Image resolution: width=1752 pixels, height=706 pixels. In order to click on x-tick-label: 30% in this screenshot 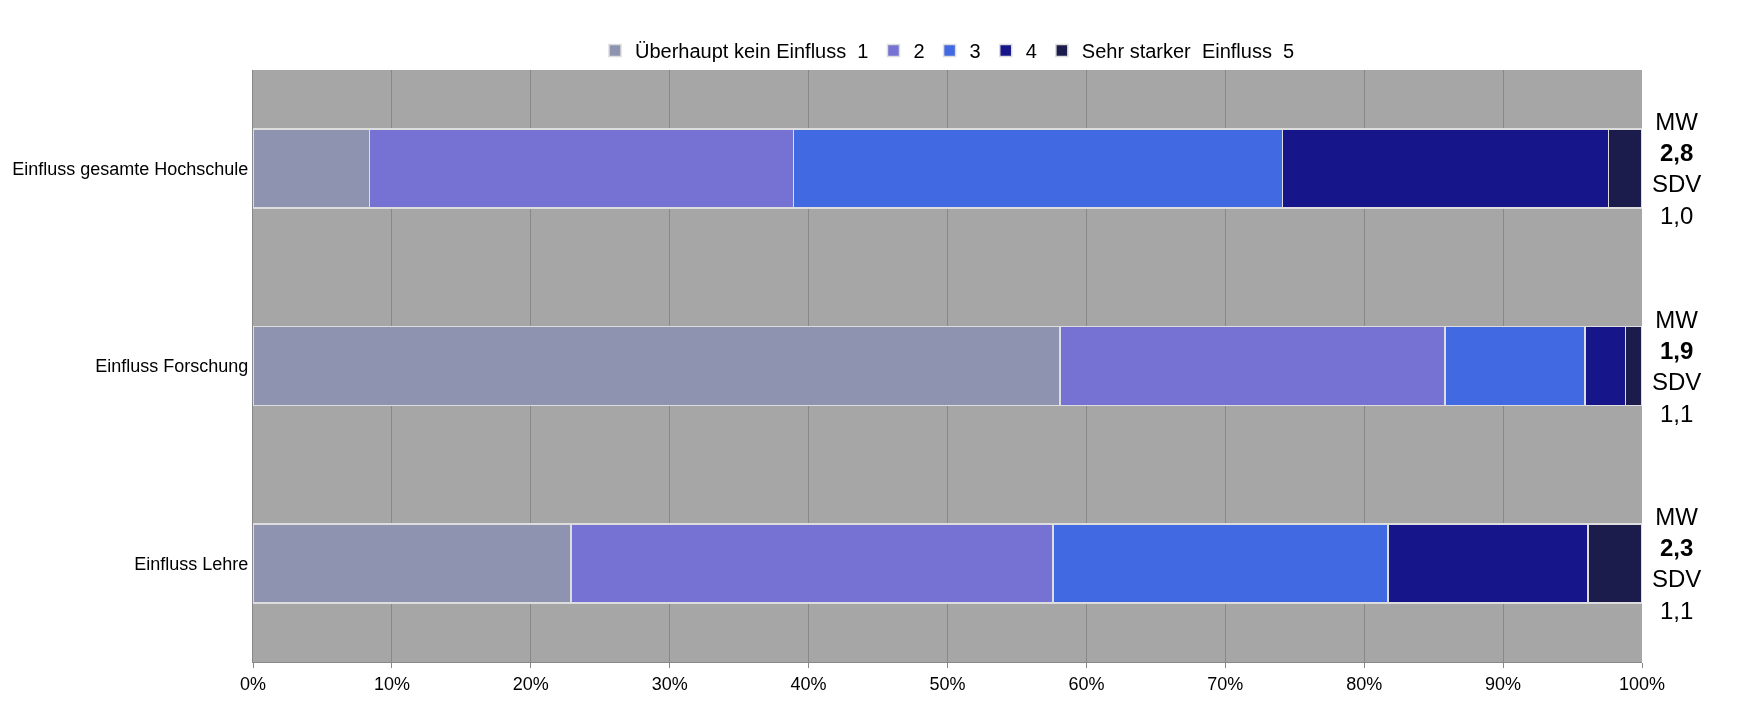, I will do `click(669, 683)`.